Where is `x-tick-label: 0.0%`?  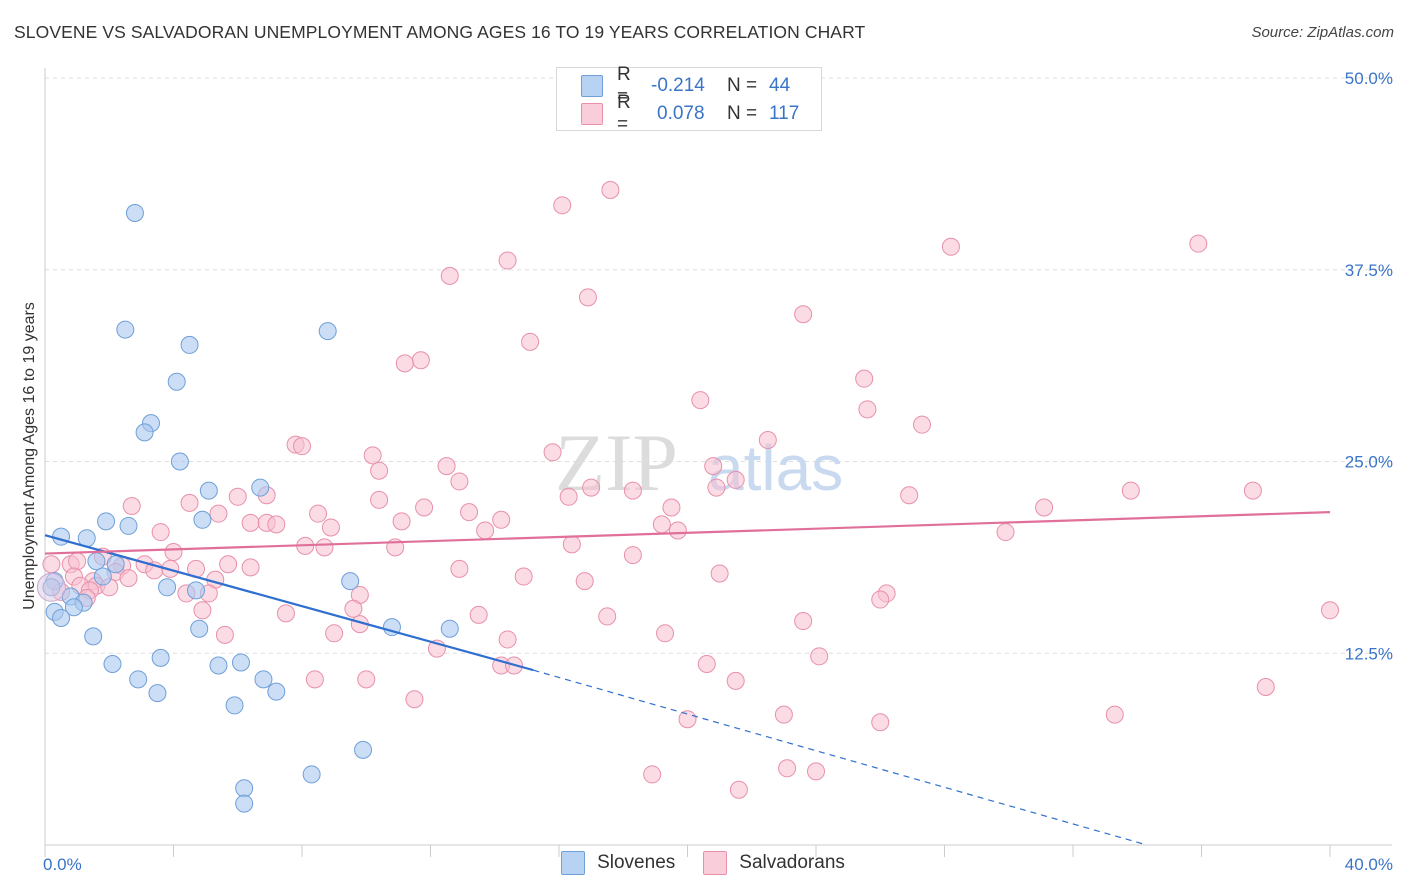 x-tick-label: 0.0% is located at coordinates (62, 864).